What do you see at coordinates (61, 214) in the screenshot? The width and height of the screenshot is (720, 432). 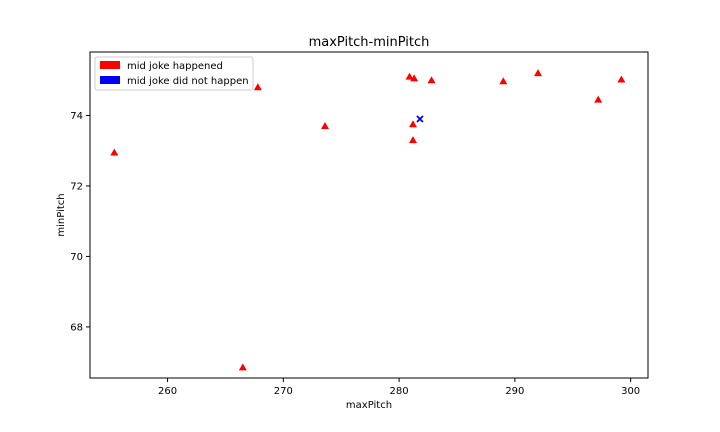 I see `y-axis-label: minPitch` at bounding box center [61, 214].